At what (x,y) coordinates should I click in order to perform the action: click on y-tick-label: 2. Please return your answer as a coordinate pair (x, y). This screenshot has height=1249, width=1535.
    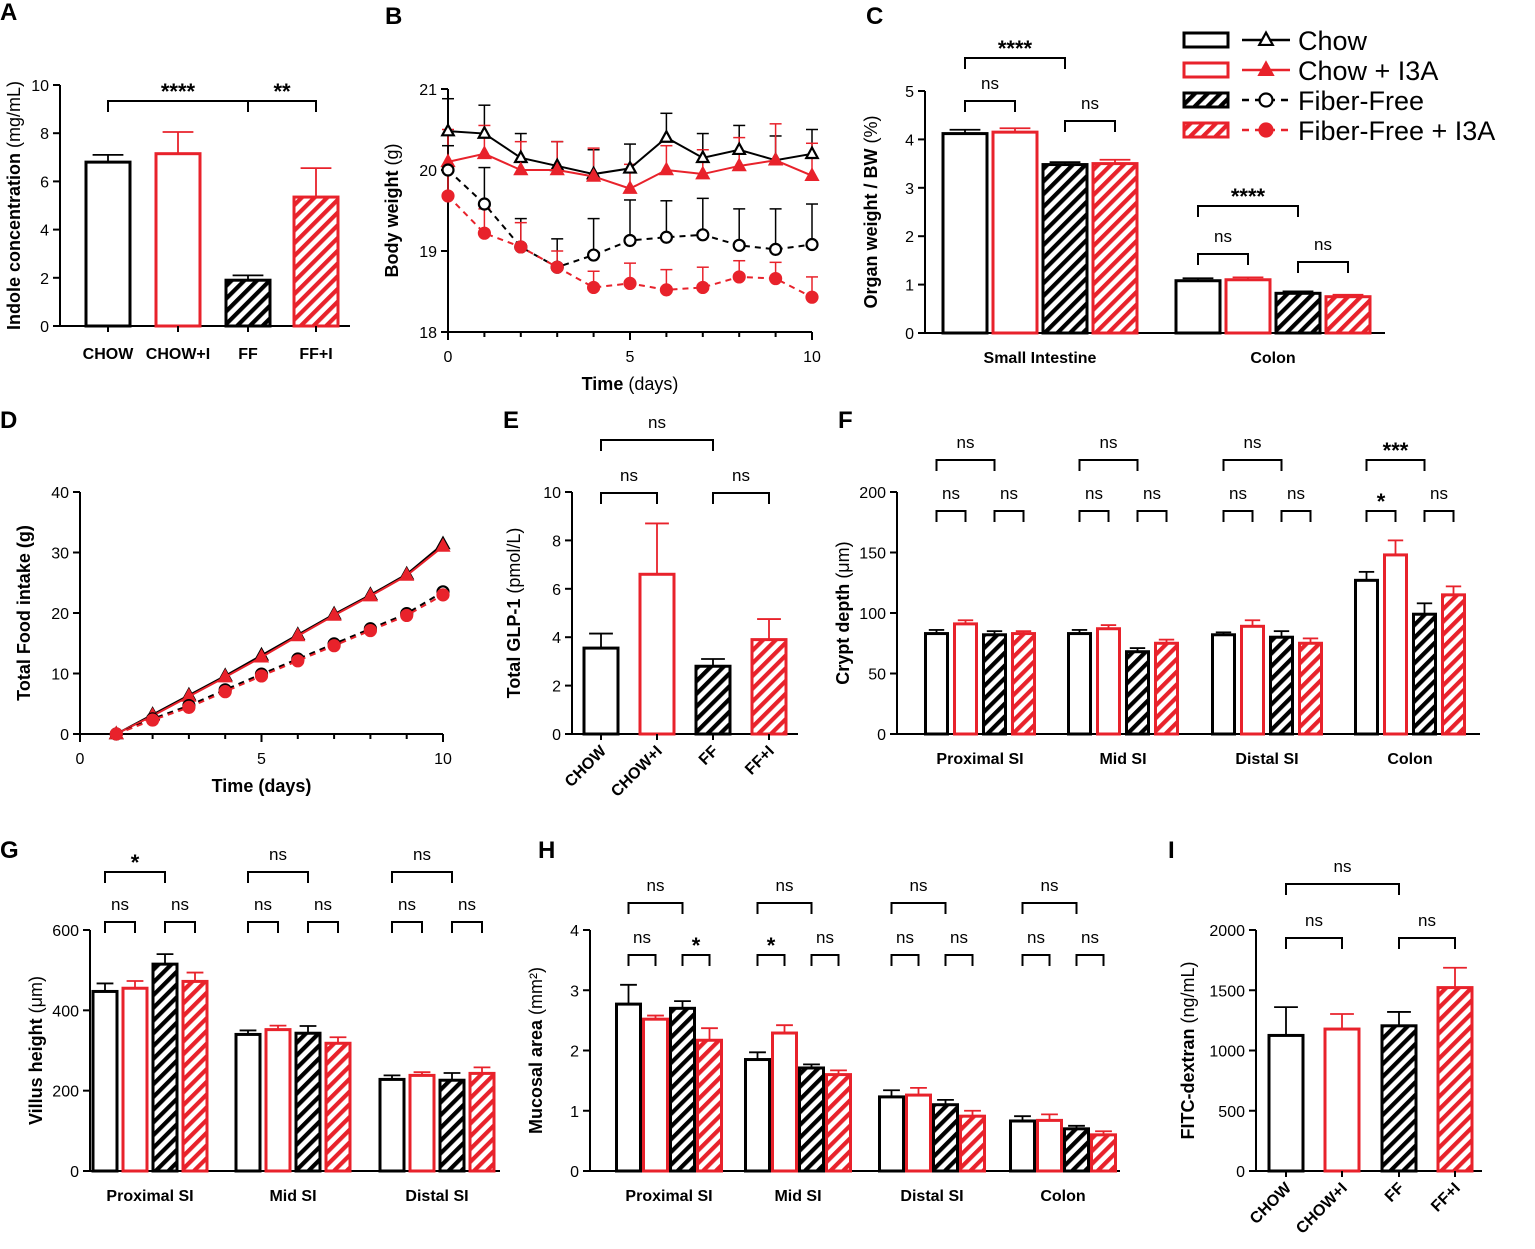
    Looking at the image, I should click on (909, 237).